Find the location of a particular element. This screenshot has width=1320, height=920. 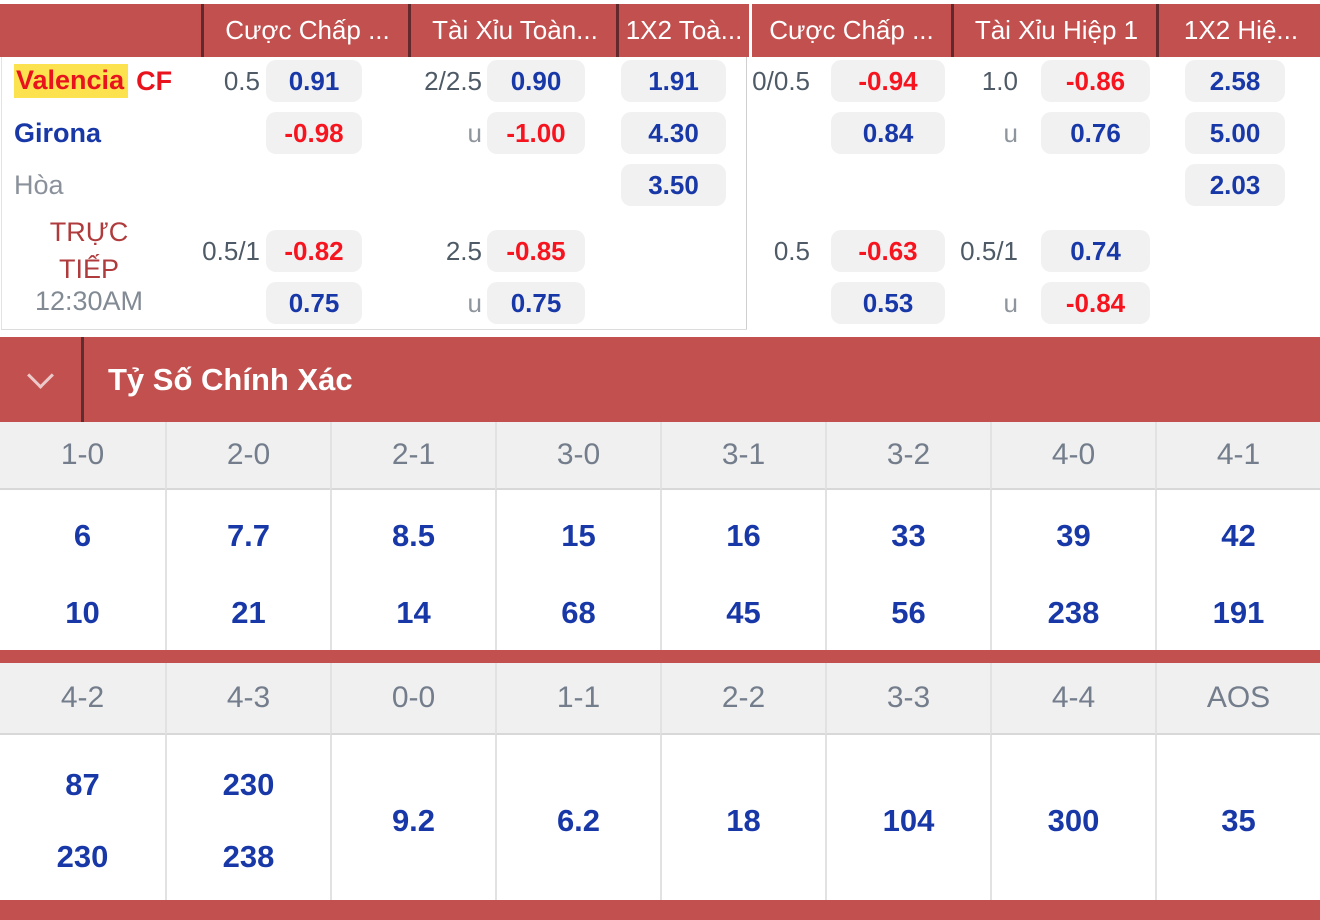

score-label: 1-1 is located at coordinates (577, 699).